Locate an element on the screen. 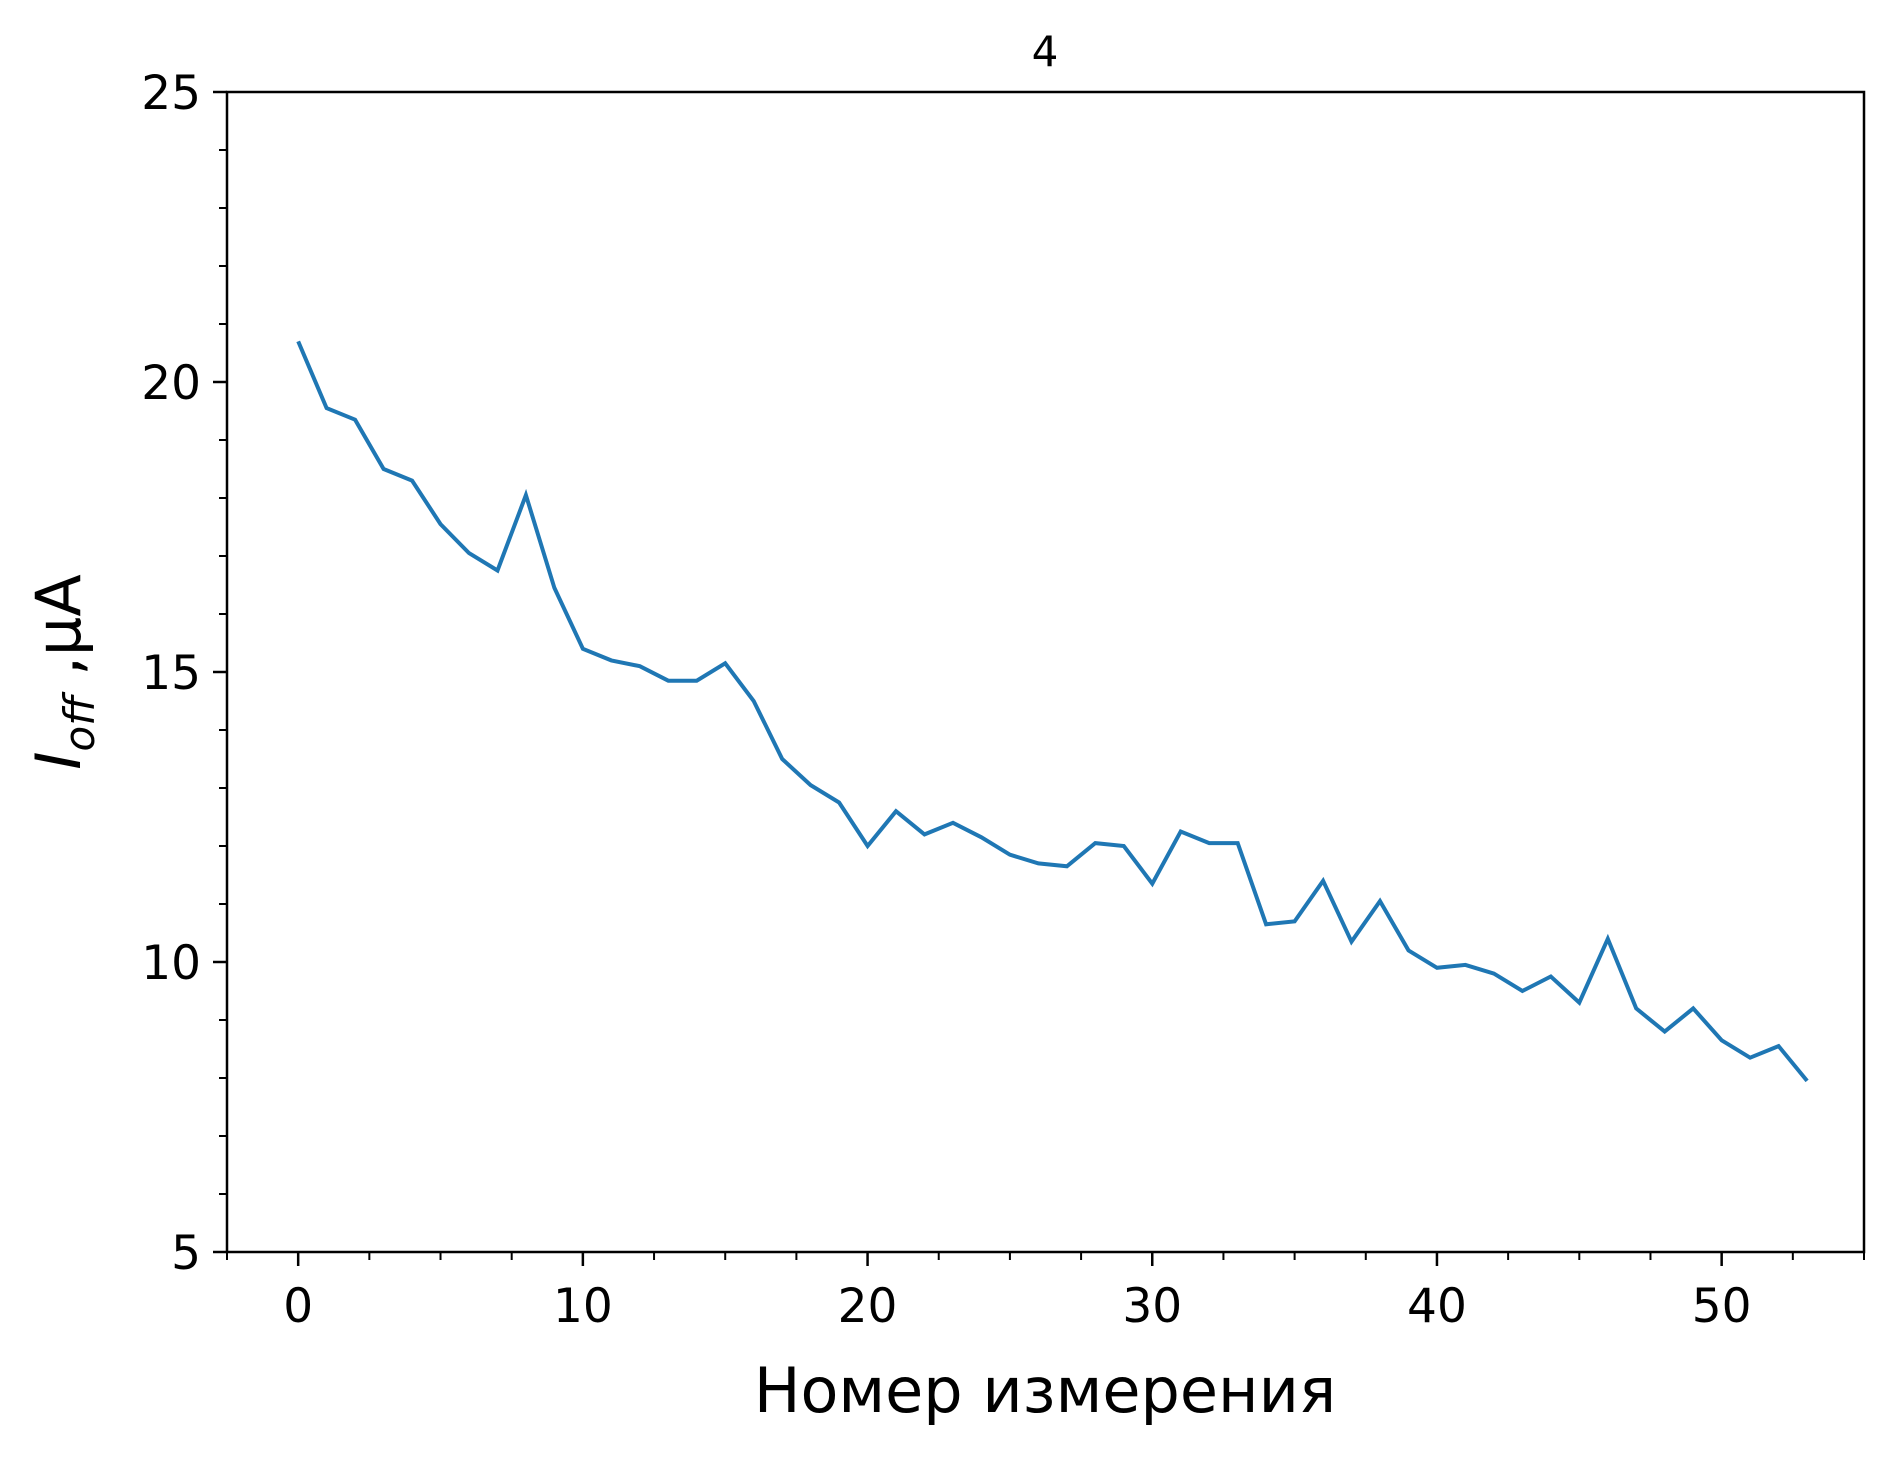  x-axis-title: Номер измерения is located at coordinates (1045, 1390).